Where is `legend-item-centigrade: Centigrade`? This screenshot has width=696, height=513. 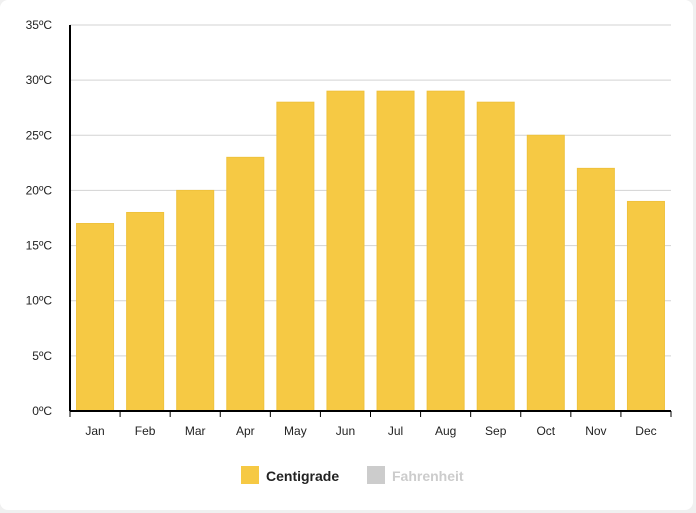 legend-item-centigrade: Centigrade is located at coordinates (290, 475).